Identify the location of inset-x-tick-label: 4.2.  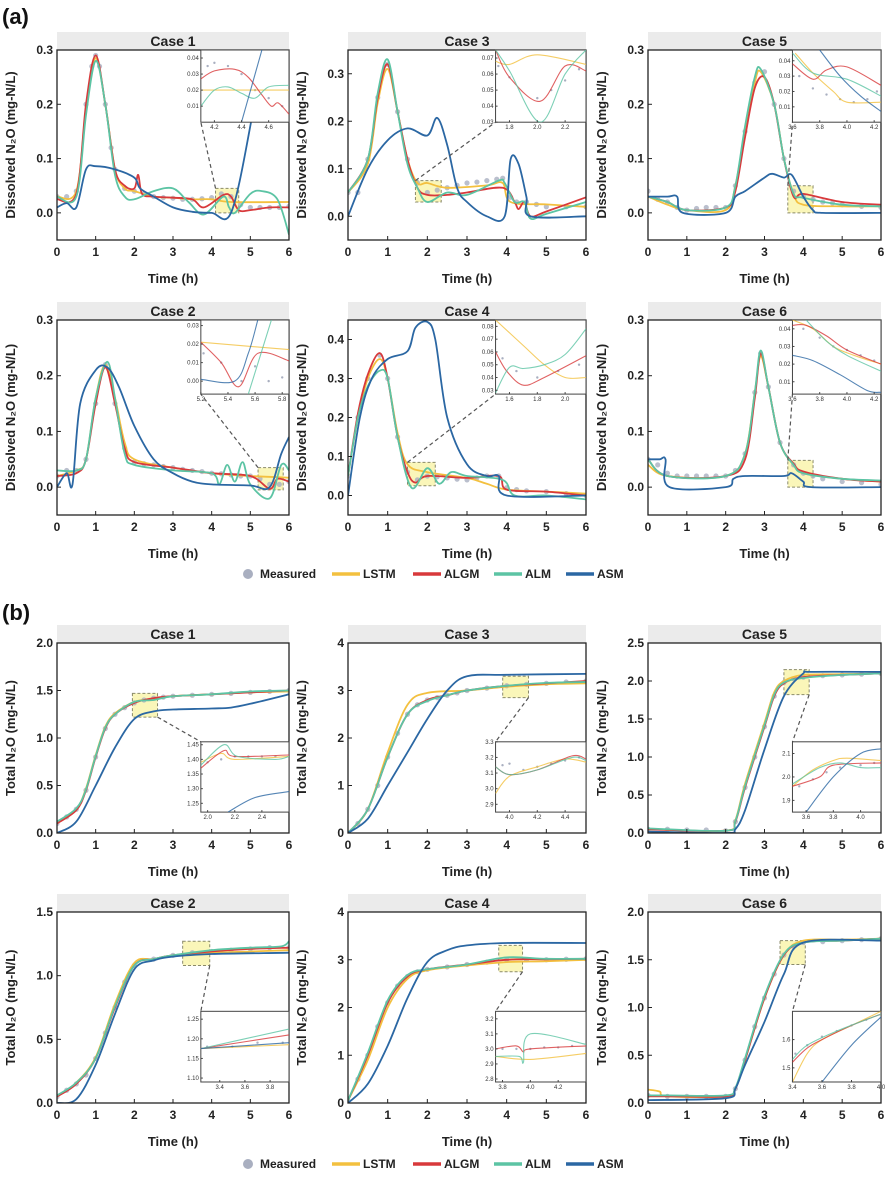
(537, 818).